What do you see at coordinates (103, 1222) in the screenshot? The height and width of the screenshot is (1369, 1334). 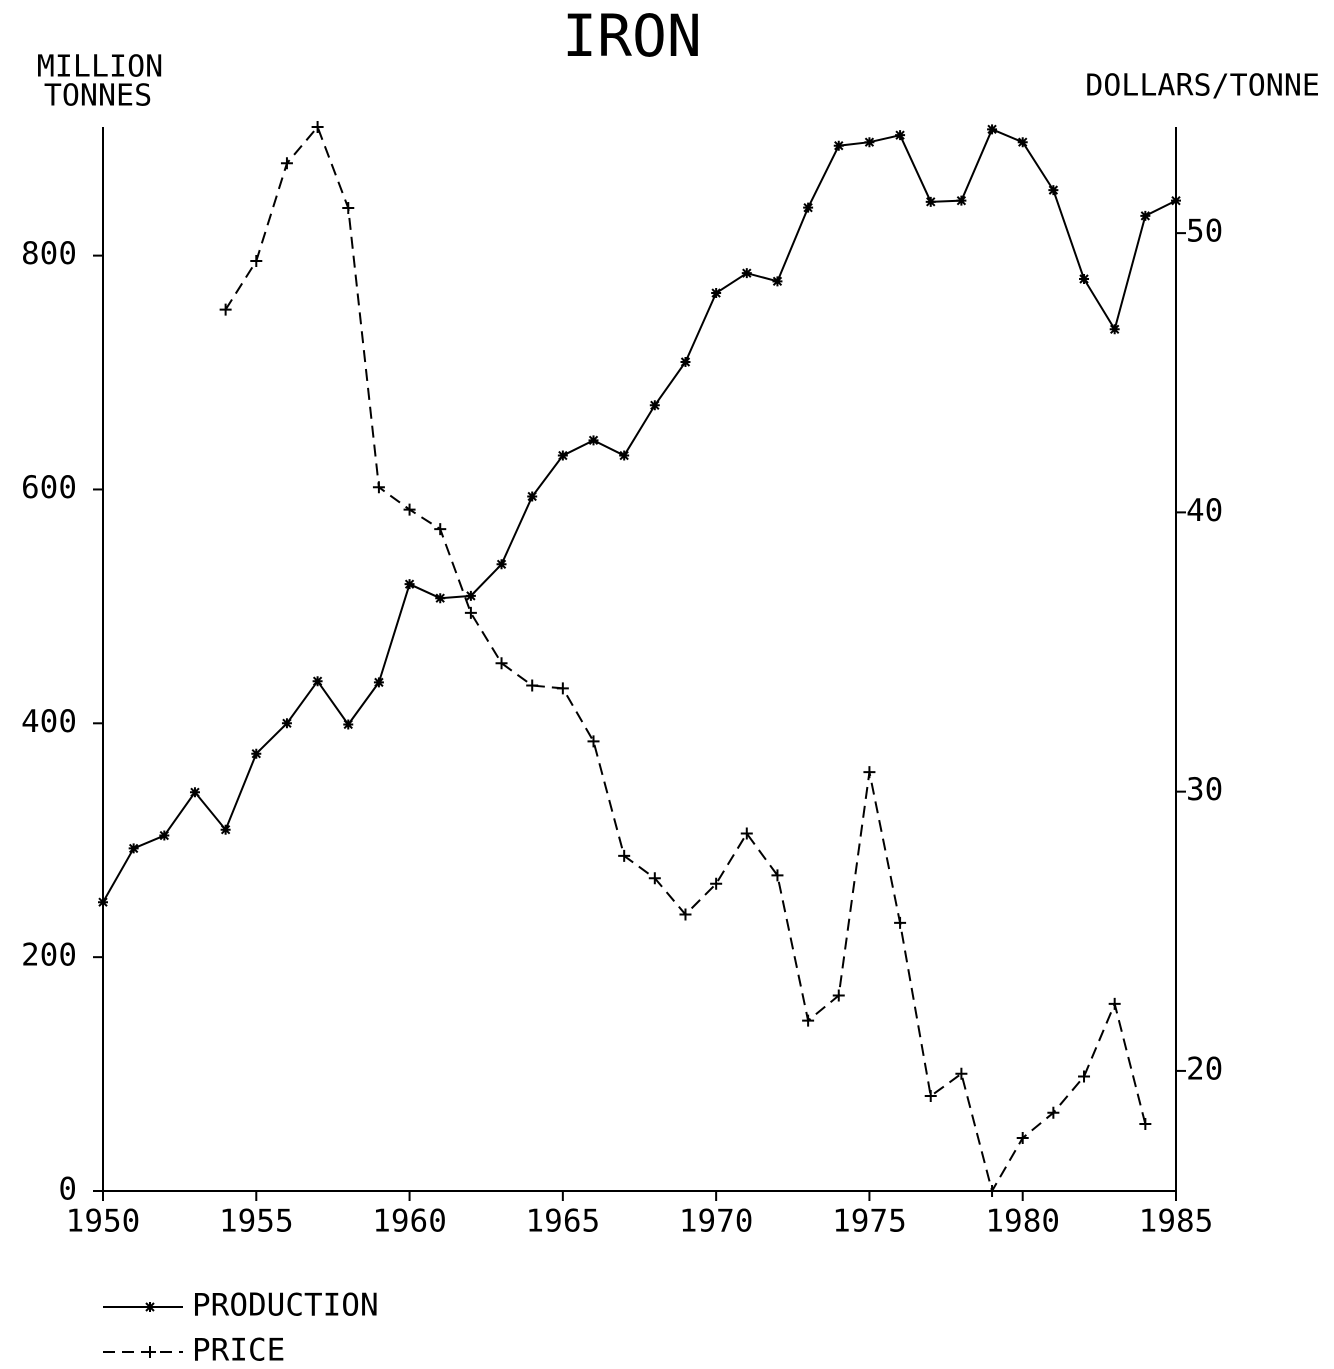 I see `x-tick-label: 1950` at bounding box center [103, 1222].